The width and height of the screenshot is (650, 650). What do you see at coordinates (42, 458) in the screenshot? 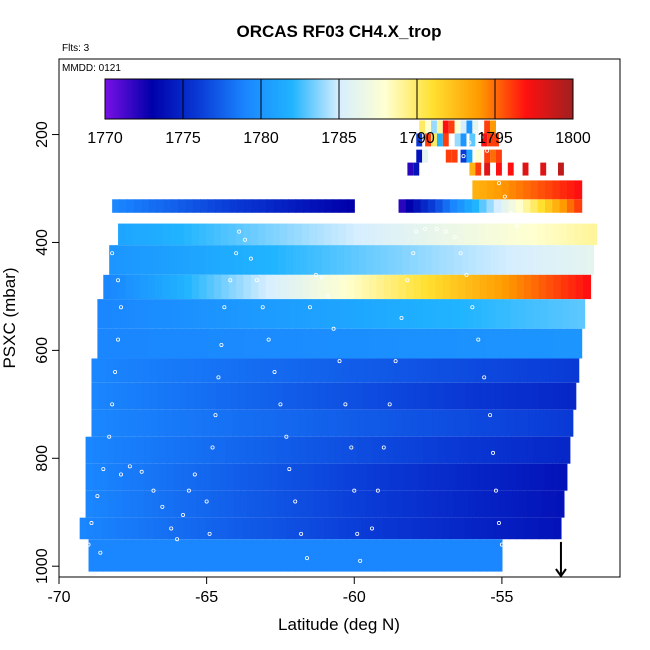
I see `y-tick-label: 800` at bounding box center [42, 458].